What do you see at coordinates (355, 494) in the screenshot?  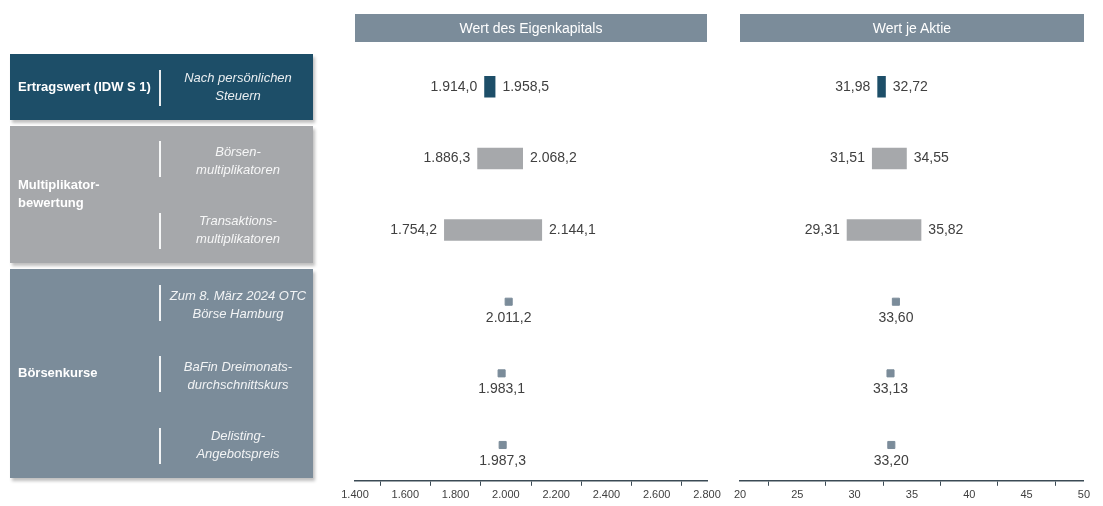 I see `x-tick-label: 1.400` at bounding box center [355, 494].